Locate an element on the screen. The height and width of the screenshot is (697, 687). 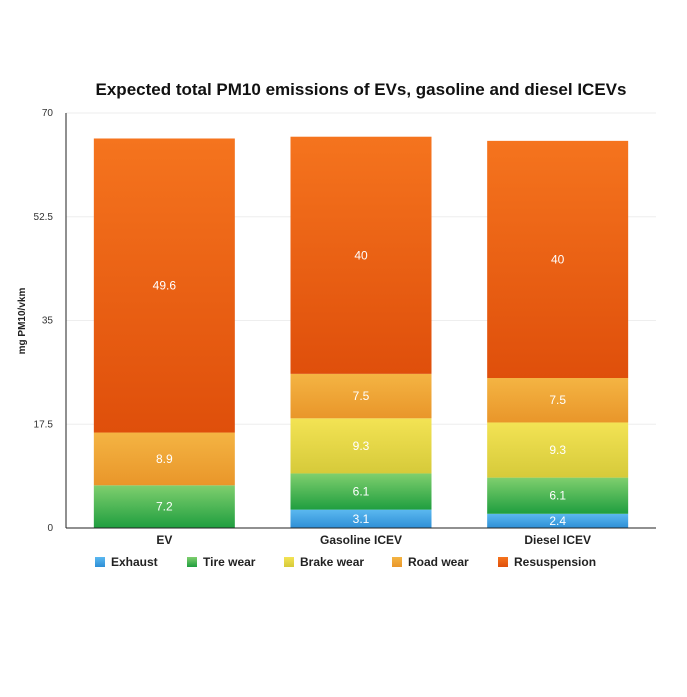
legend-item: Brake wear is located at coordinates (324, 562).